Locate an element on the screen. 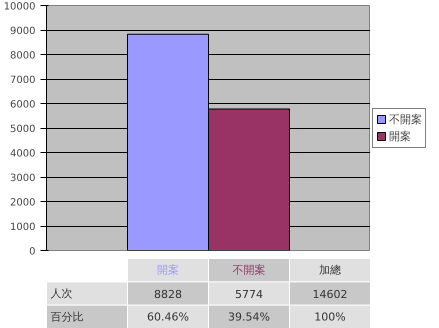 This screenshot has height=328, width=439. legend-label: 不開案 is located at coordinates (405, 119).